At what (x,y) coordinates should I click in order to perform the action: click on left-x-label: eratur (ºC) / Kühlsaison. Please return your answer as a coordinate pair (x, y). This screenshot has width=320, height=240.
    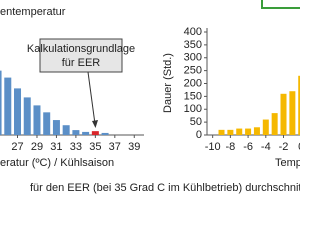
    Looking at the image, I should click on (57, 163).